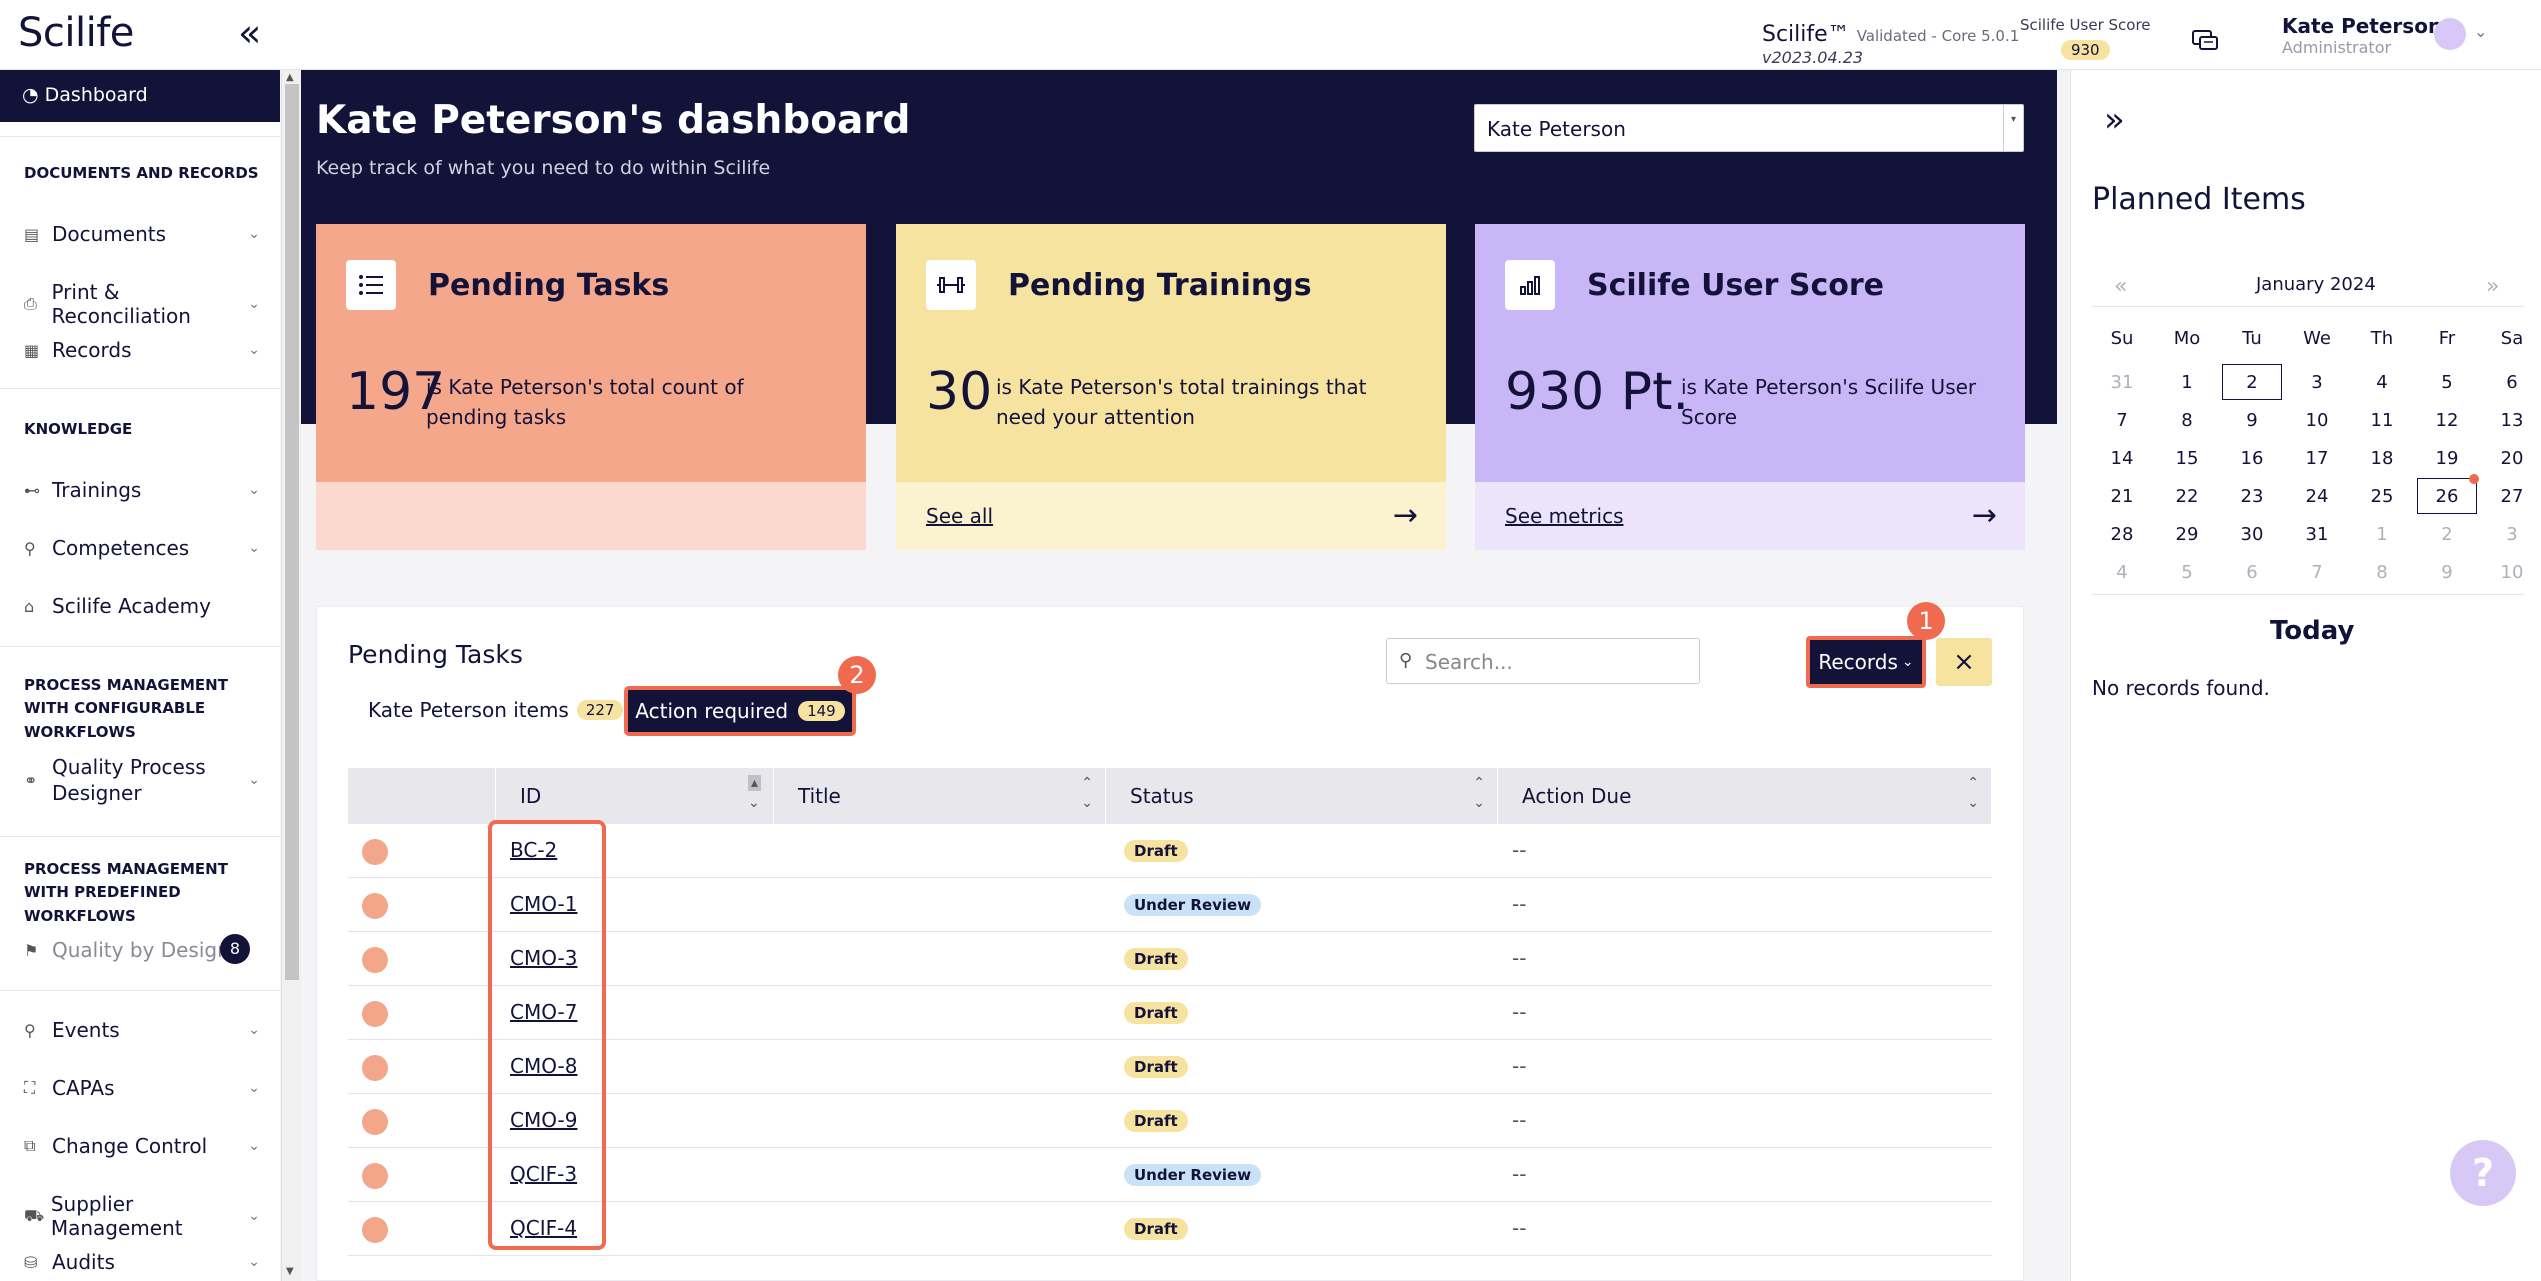 The height and width of the screenshot is (1281, 2541). What do you see at coordinates (2447, 458) in the screenshot?
I see `calendar-day: 19` at bounding box center [2447, 458].